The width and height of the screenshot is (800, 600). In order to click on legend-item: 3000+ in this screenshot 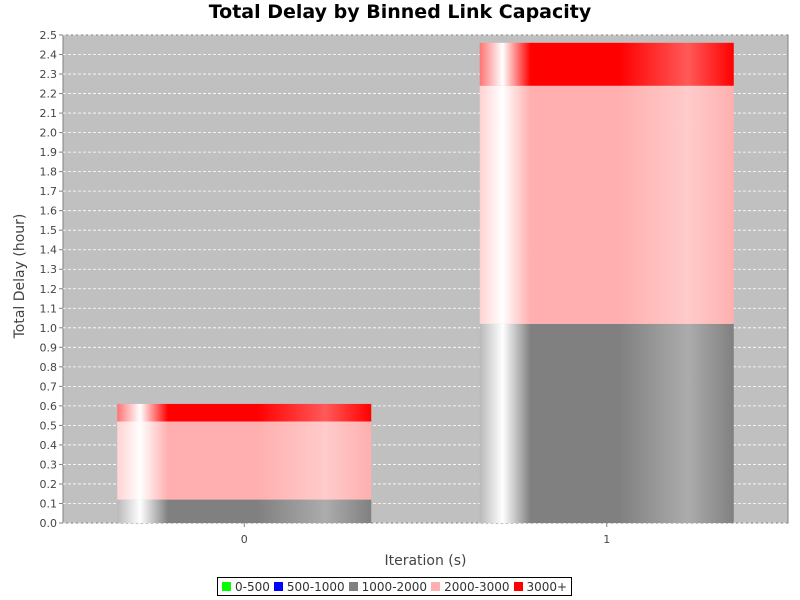, I will do `click(540, 586)`.